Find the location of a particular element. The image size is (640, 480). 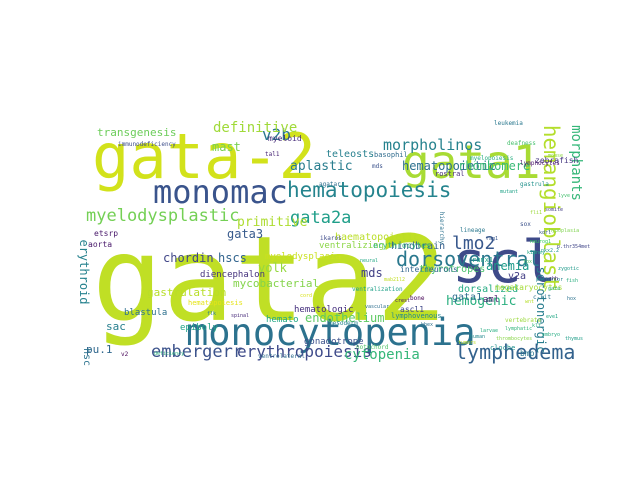

cloud-word: tal1 is located at coordinates (272, 154).